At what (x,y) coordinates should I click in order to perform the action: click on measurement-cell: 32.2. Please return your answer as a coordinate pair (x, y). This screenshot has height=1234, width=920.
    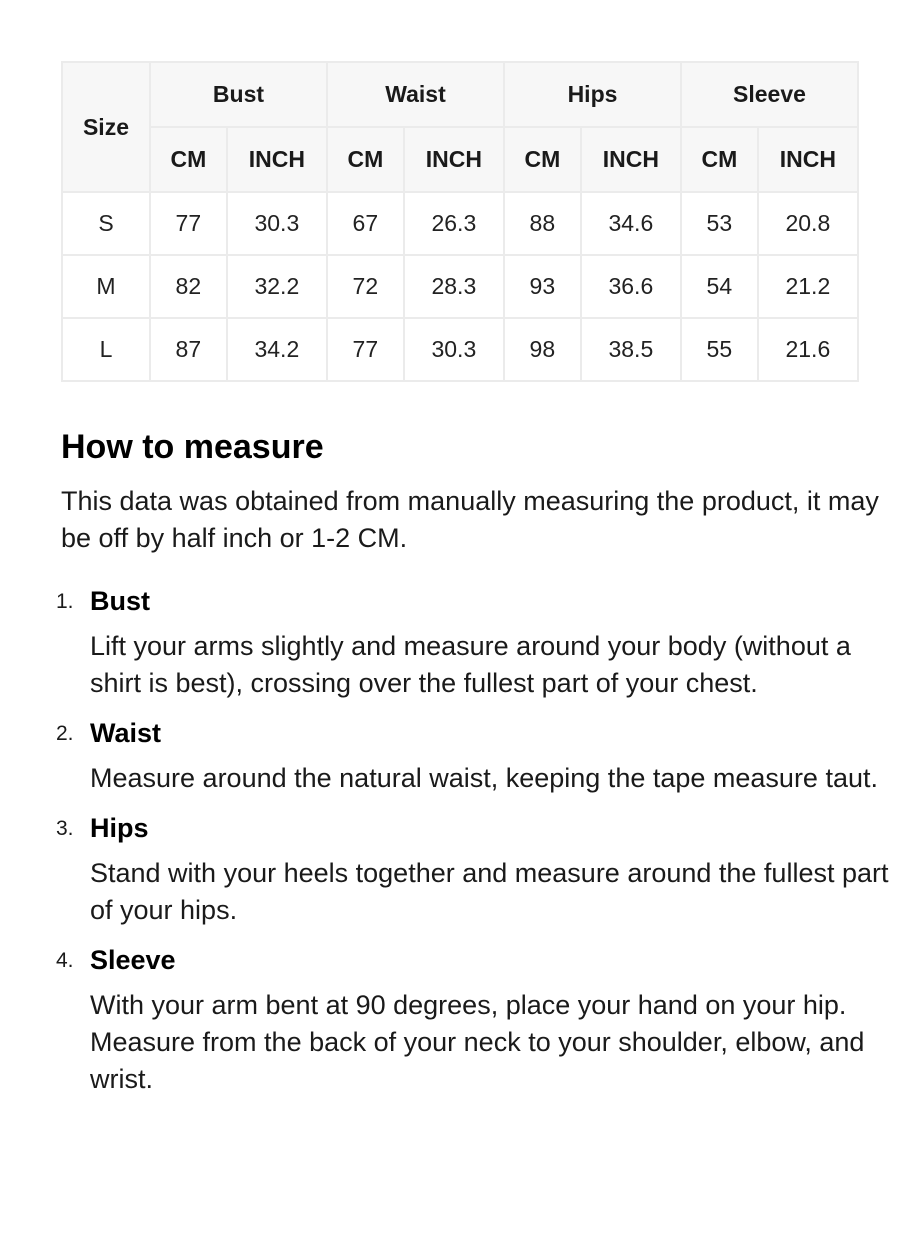
    Looking at the image, I should click on (276, 286).